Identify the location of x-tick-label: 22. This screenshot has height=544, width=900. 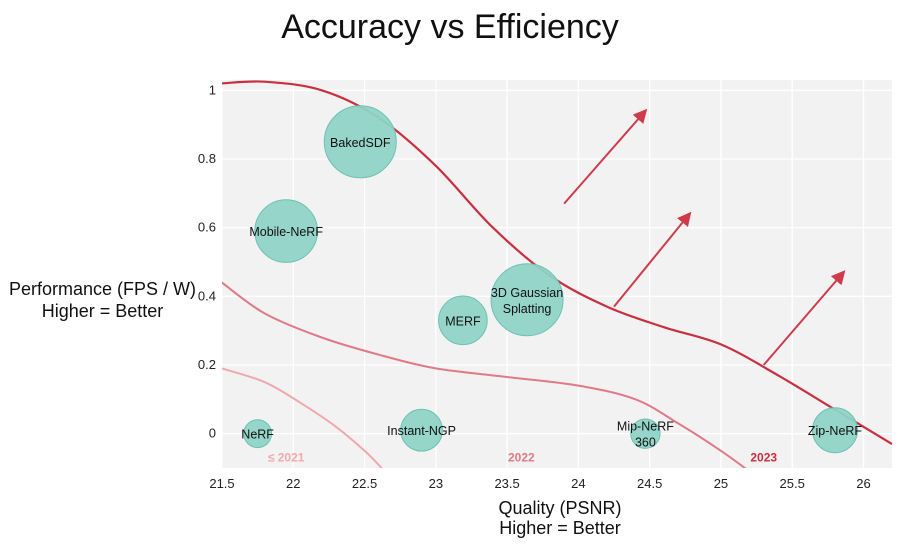
(293, 483).